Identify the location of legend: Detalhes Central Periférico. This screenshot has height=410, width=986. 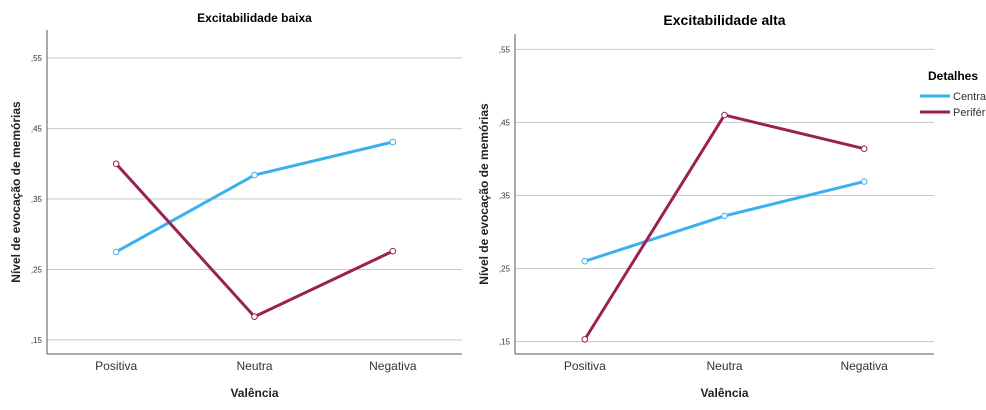
(953, 94).